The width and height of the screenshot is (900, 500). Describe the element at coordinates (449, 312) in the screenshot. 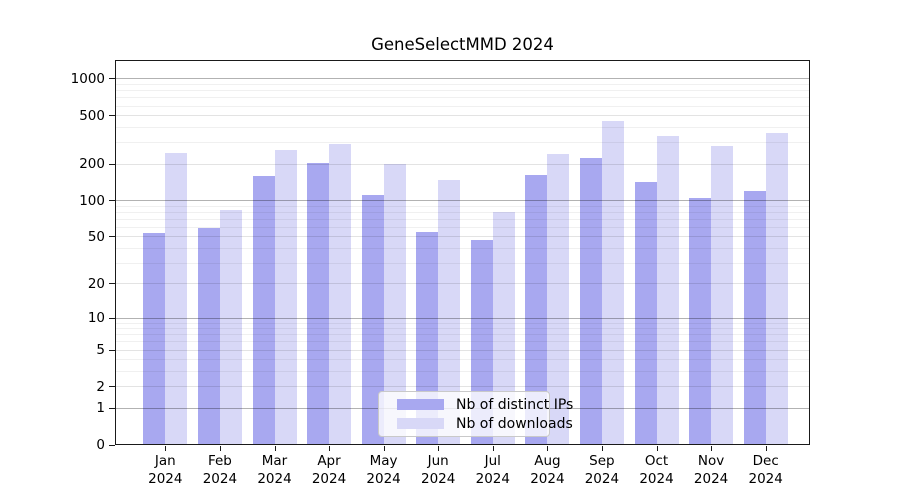

I see `bar-downloads-jun` at that location.